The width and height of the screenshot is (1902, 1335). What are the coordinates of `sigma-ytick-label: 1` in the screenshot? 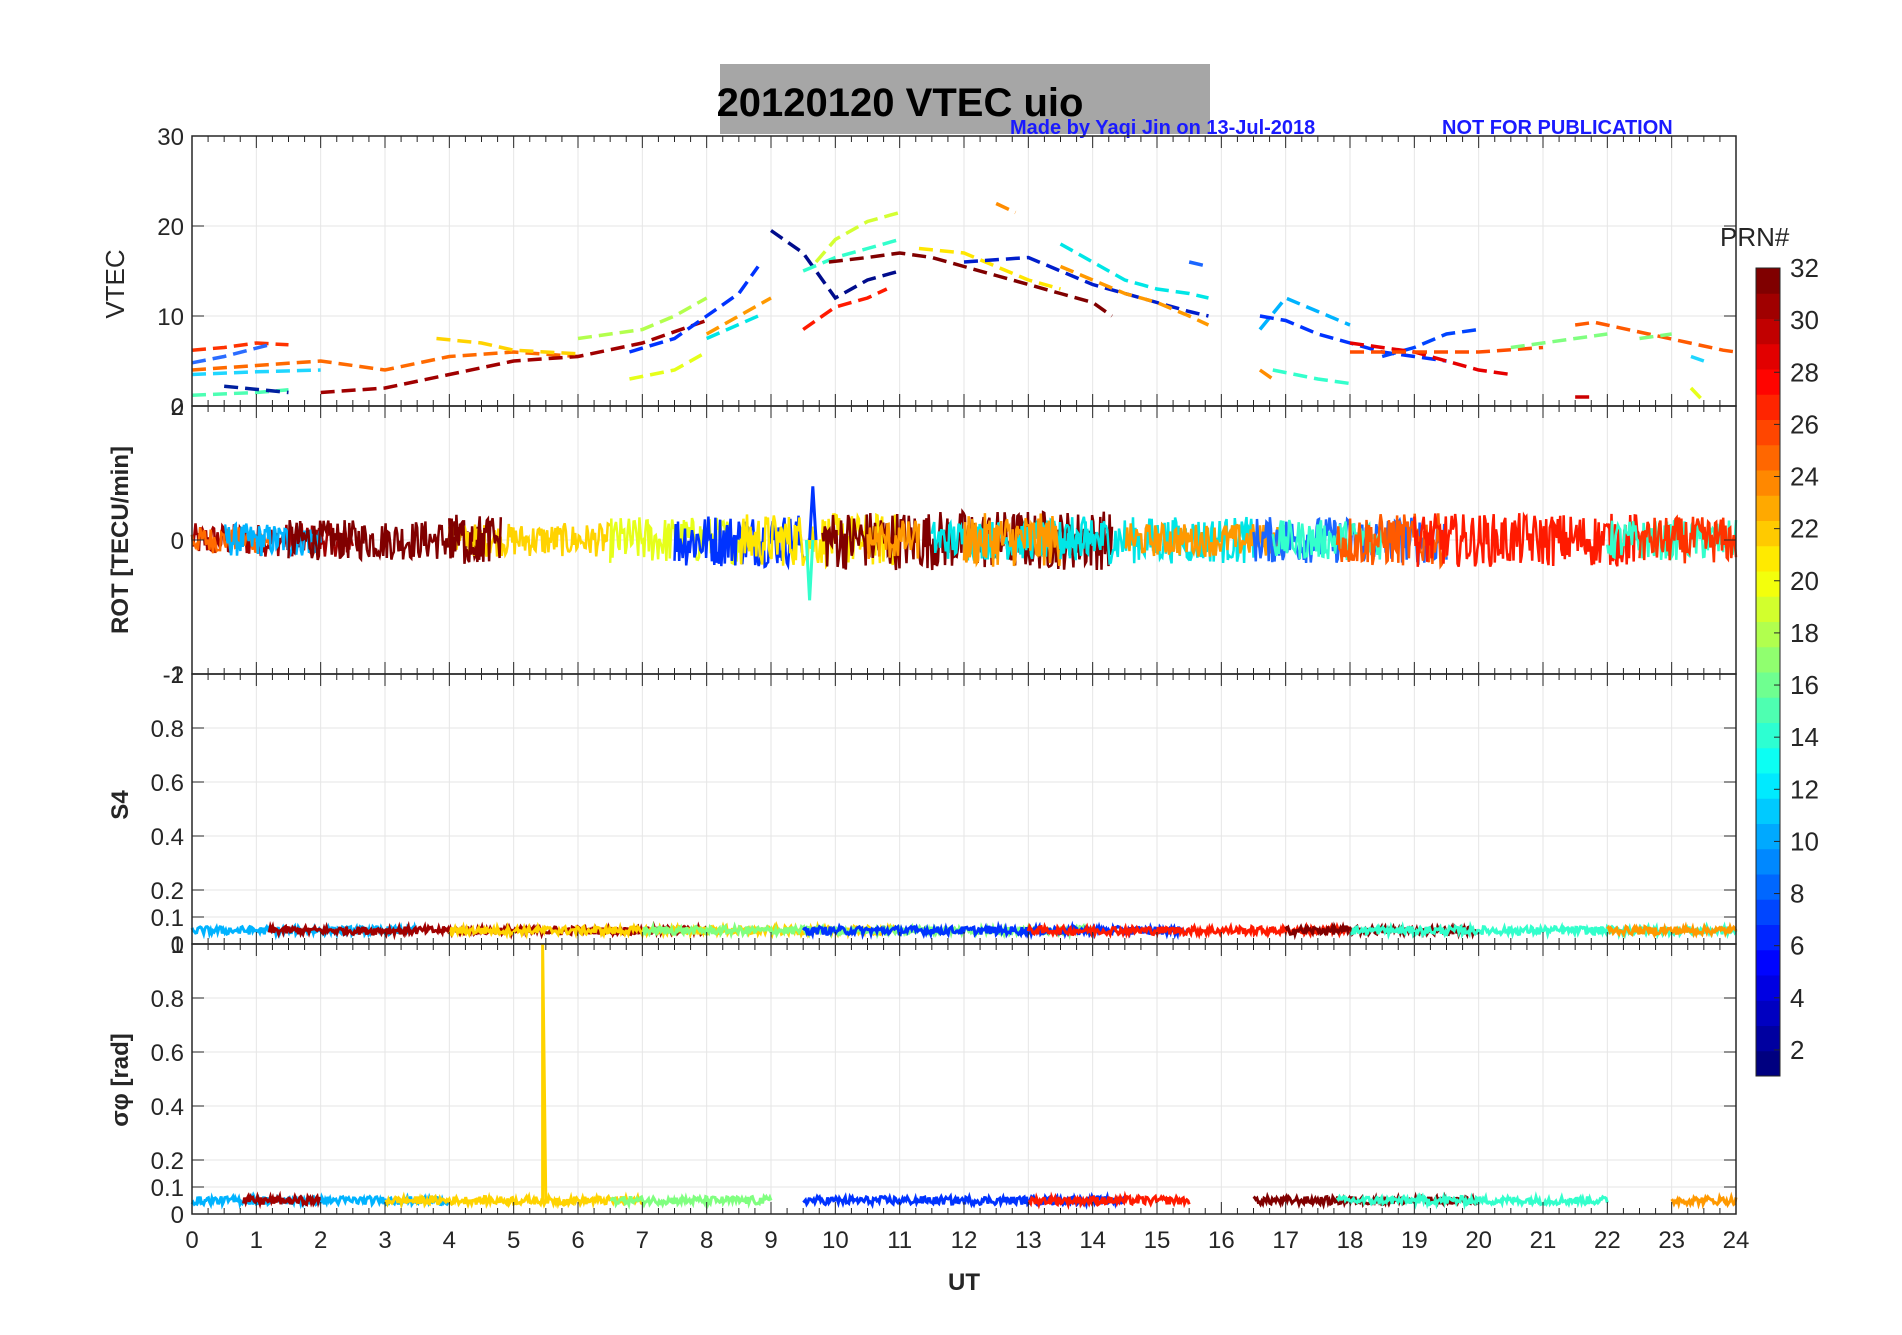 It's located at (177, 945).